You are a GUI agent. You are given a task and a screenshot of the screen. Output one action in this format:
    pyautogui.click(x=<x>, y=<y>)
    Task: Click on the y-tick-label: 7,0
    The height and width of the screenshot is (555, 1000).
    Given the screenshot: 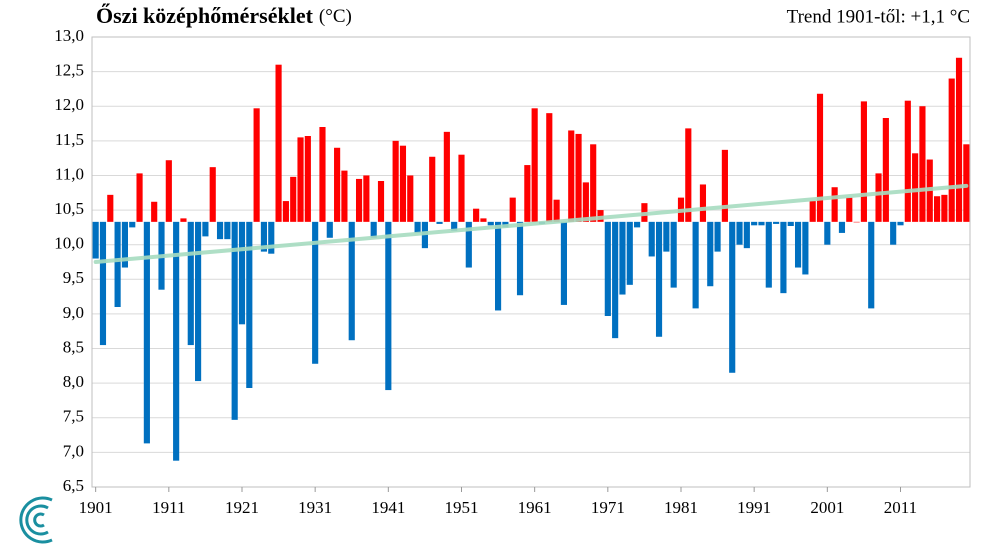 What is the action you would take?
    pyautogui.click(x=73, y=450)
    